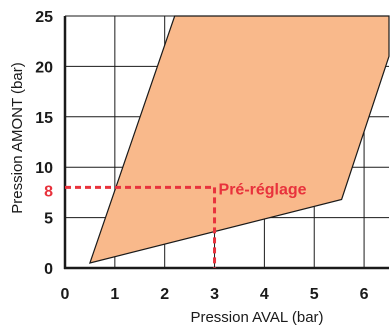 This screenshot has height=327, width=392. I want to click on x-tick-label: 5, so click(314, 294).